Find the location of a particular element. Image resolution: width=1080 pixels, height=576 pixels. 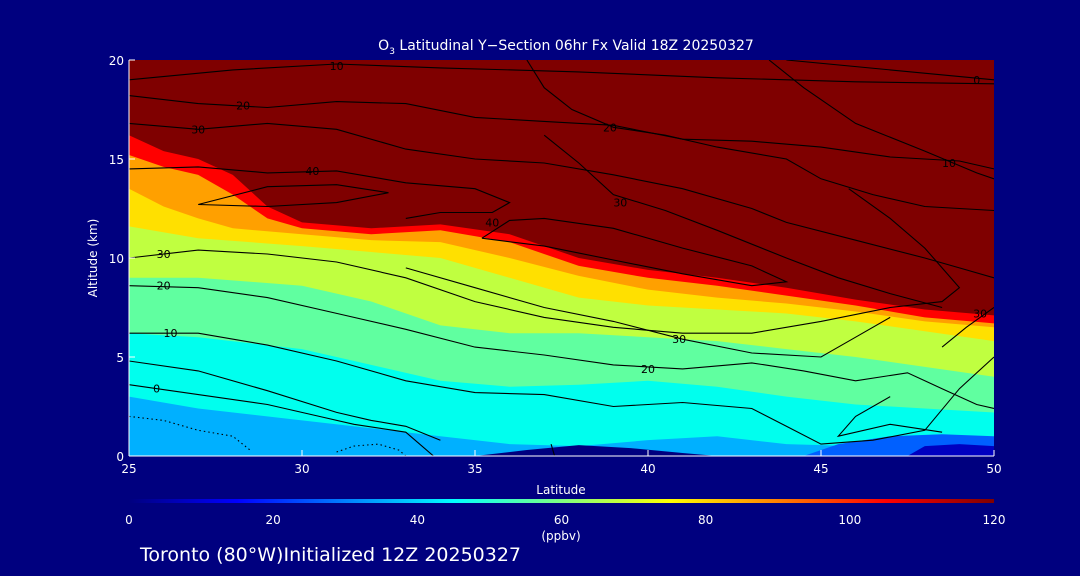

colorbar-tick-label: 120 is located at coordinates (994, 520).